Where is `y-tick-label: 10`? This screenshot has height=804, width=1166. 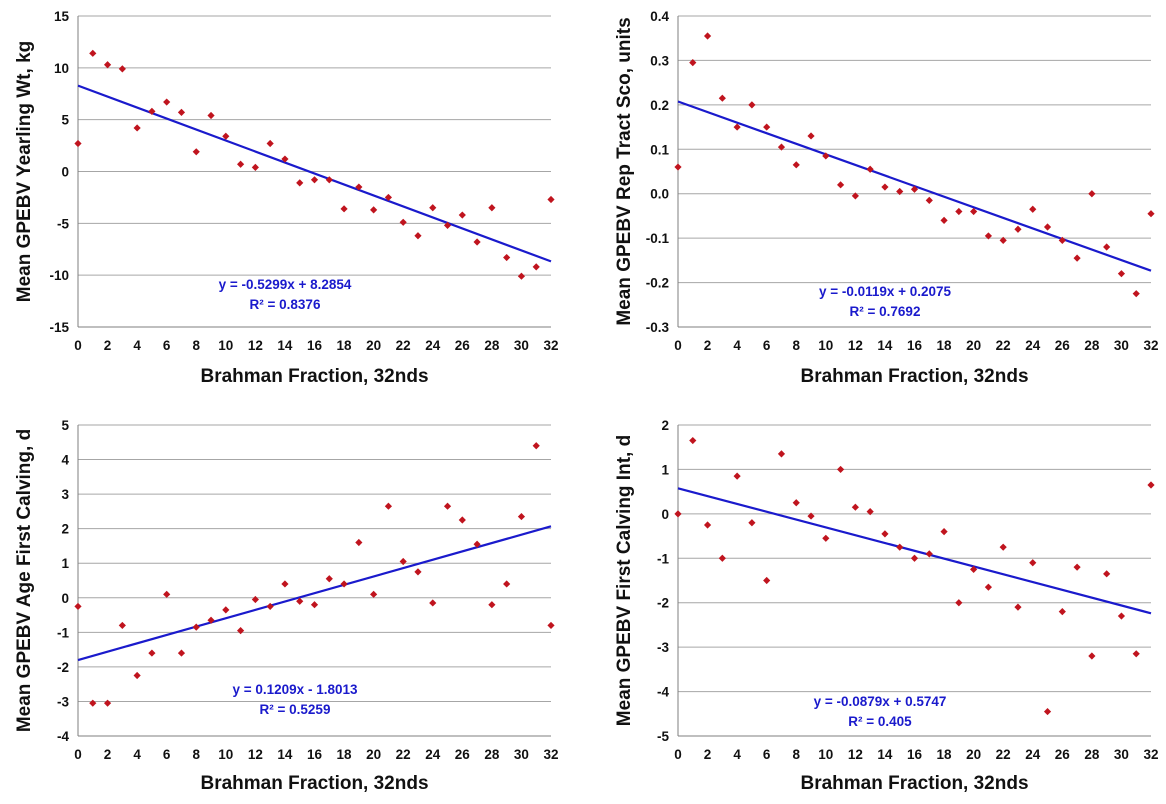 y-tick-label: 10 is located at coordinates (61, 68).